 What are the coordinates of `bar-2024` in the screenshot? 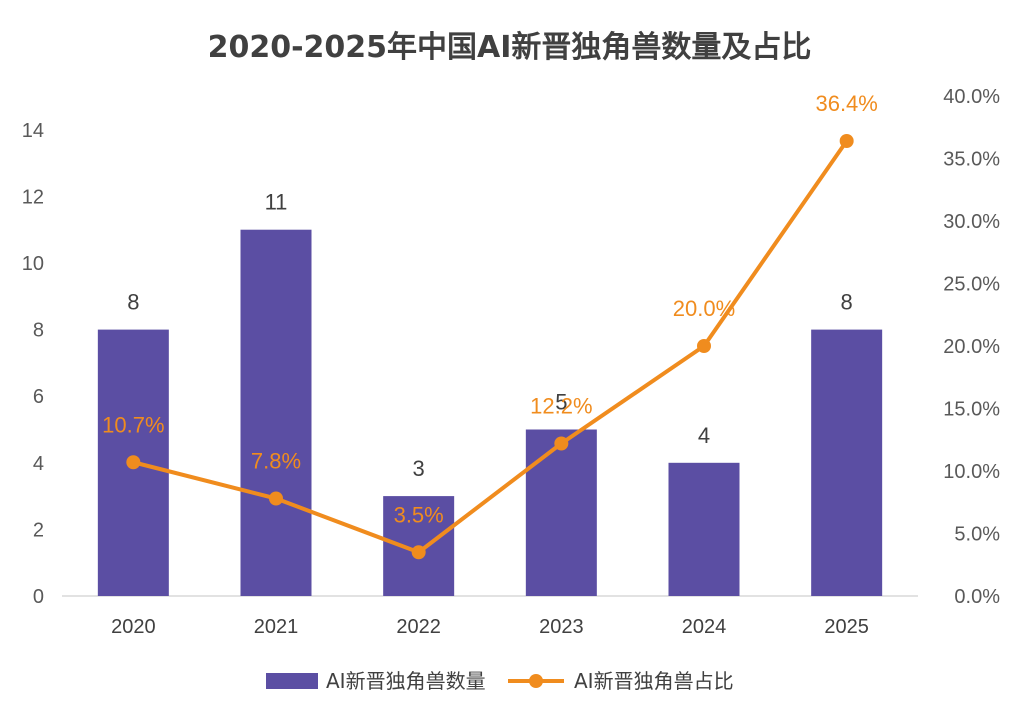 It's located at (704, 529).